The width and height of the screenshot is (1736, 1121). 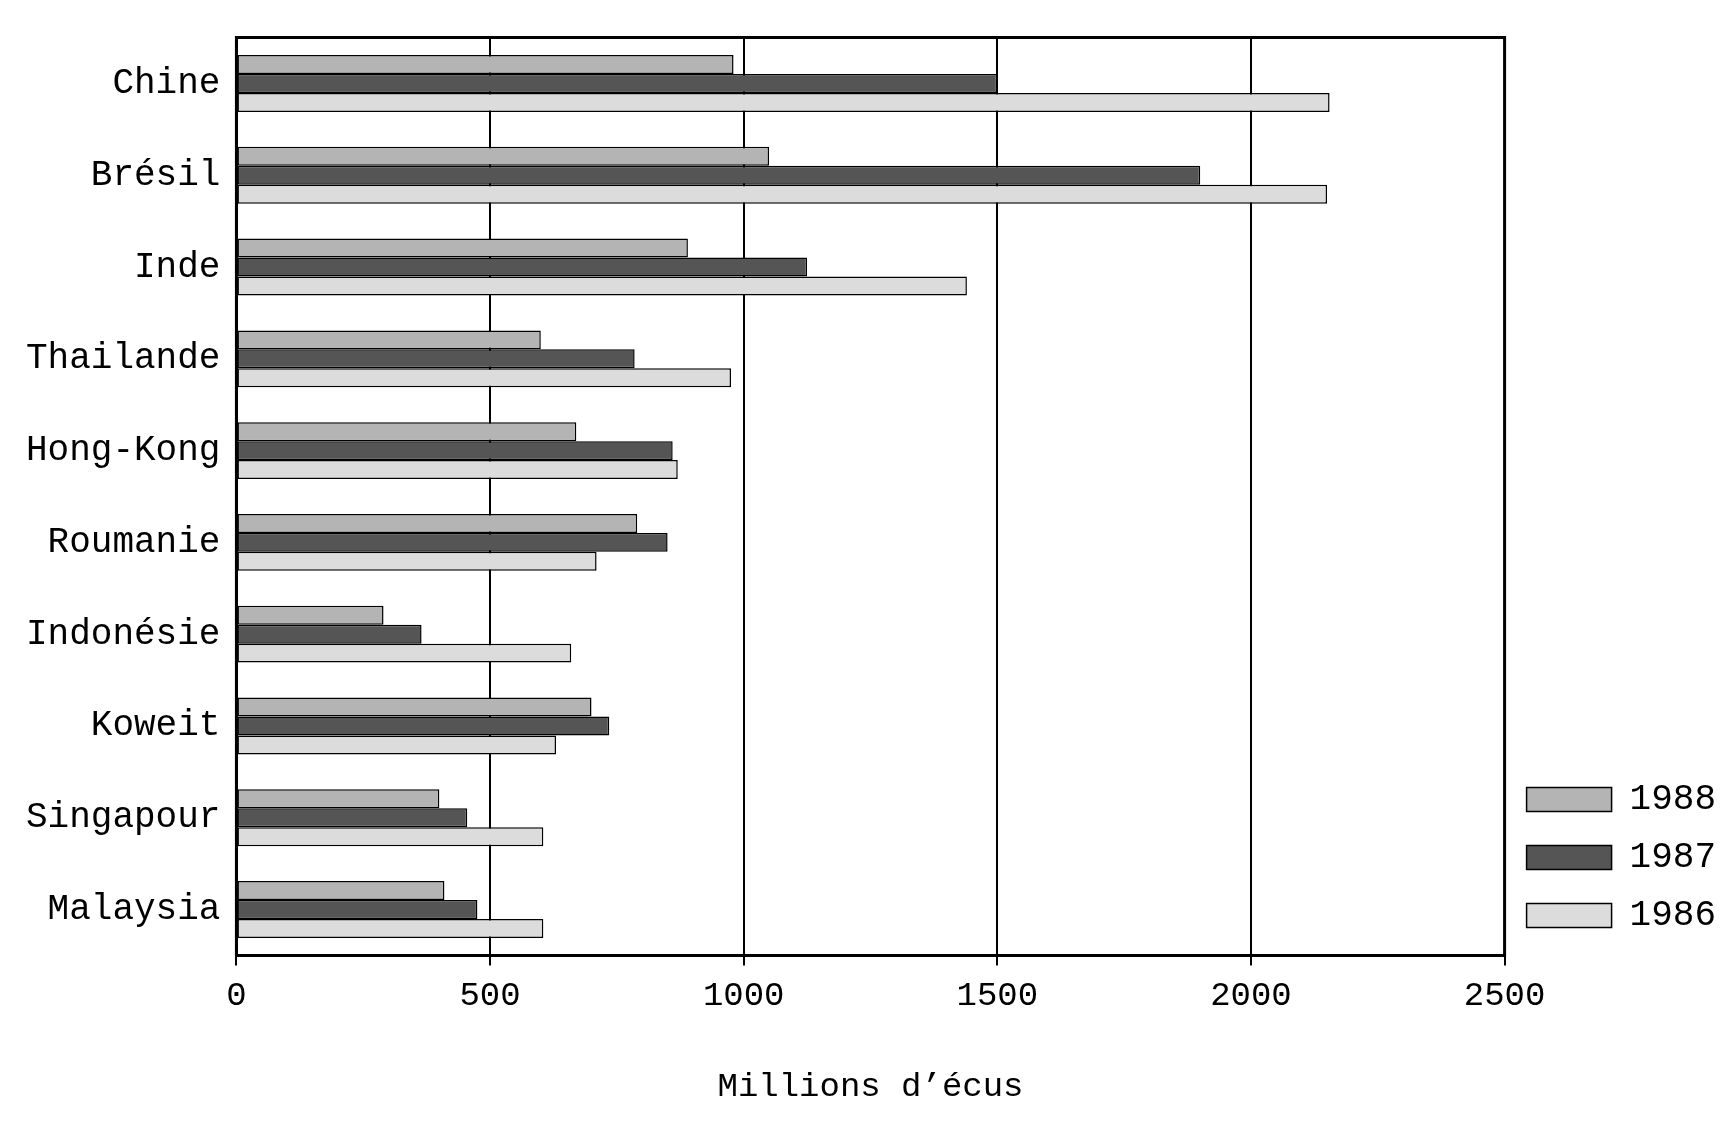 I want to click on y-tick-label: Chine, so click(x=166, y=84).